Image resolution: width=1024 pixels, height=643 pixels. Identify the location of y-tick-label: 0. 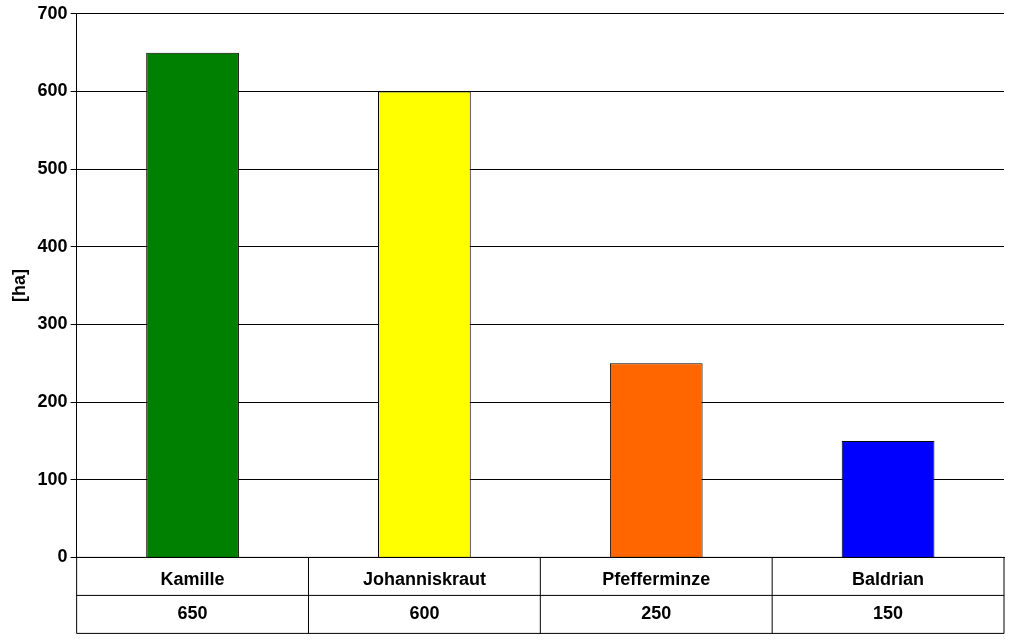
(62, 556).